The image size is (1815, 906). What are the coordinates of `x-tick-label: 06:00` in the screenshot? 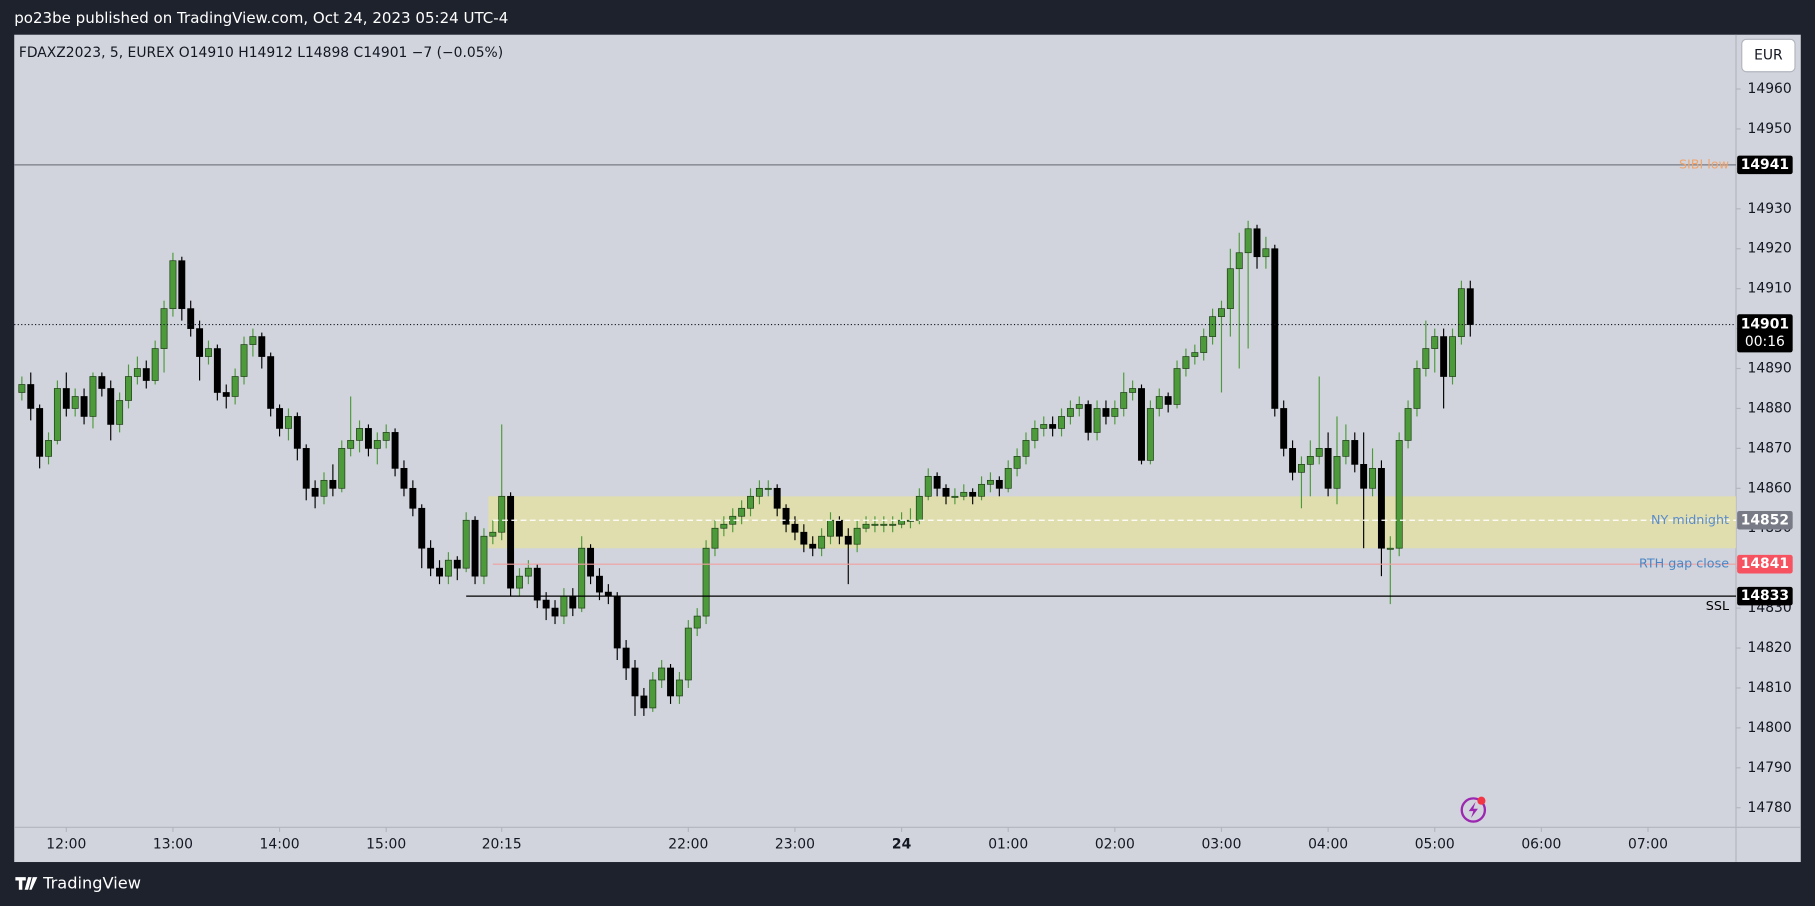 It's located at (1541, 845).